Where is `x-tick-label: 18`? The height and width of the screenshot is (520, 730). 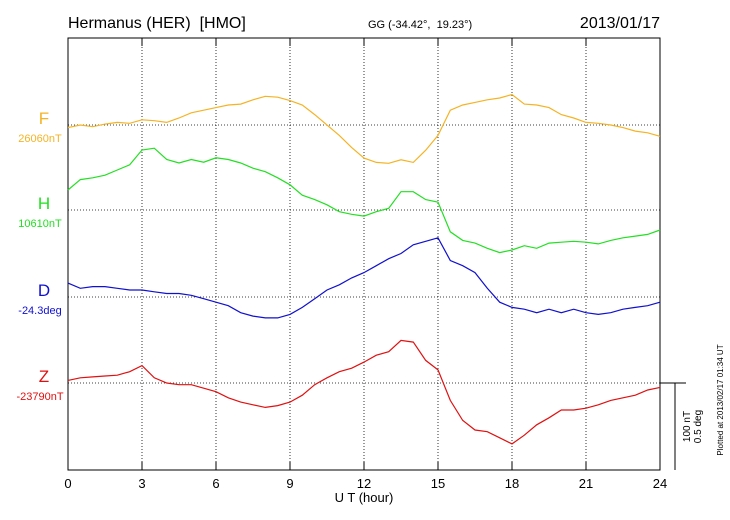 x-tick-label: 18 is located at coordinates (512, 483).